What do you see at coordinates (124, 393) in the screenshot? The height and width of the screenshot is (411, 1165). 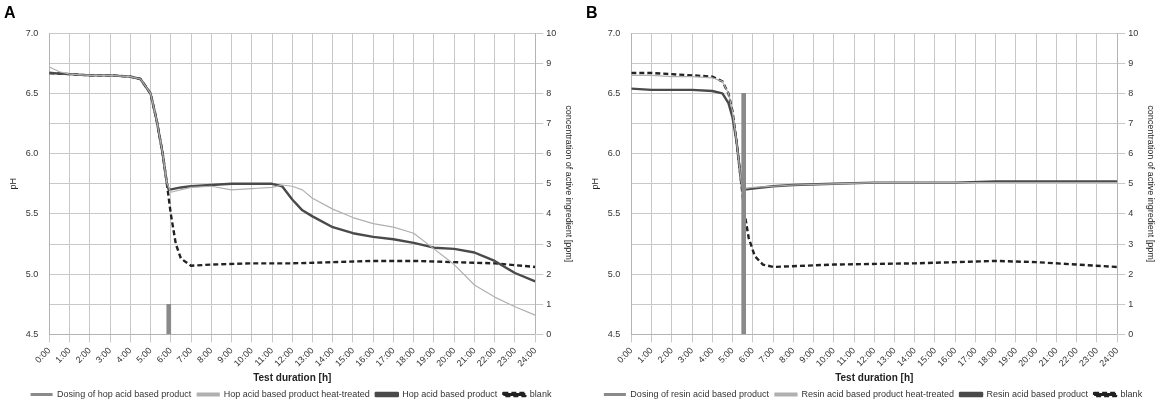 I see `legend-label: Dosing of hop acid based product` at bounding box center [124, 393].